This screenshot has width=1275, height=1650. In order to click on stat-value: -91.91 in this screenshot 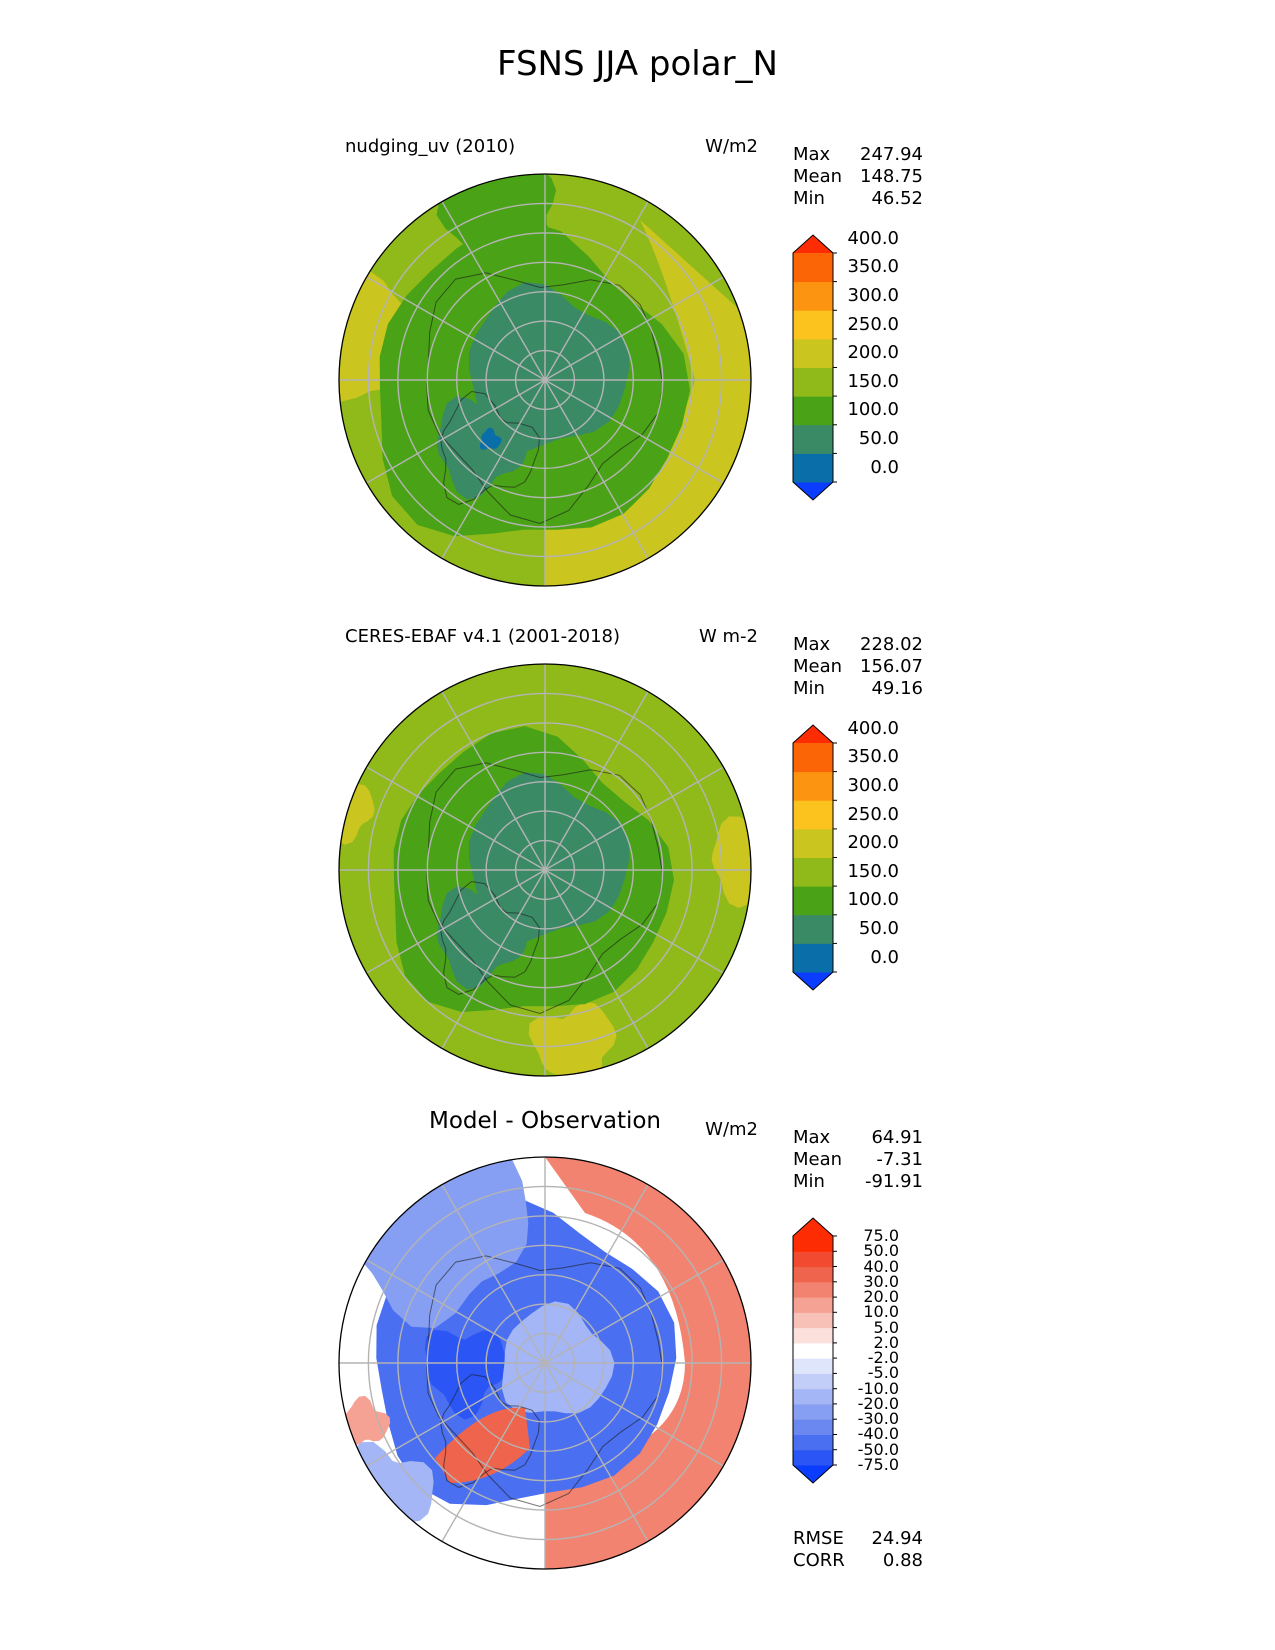, I will do `click(893, 1181)`.